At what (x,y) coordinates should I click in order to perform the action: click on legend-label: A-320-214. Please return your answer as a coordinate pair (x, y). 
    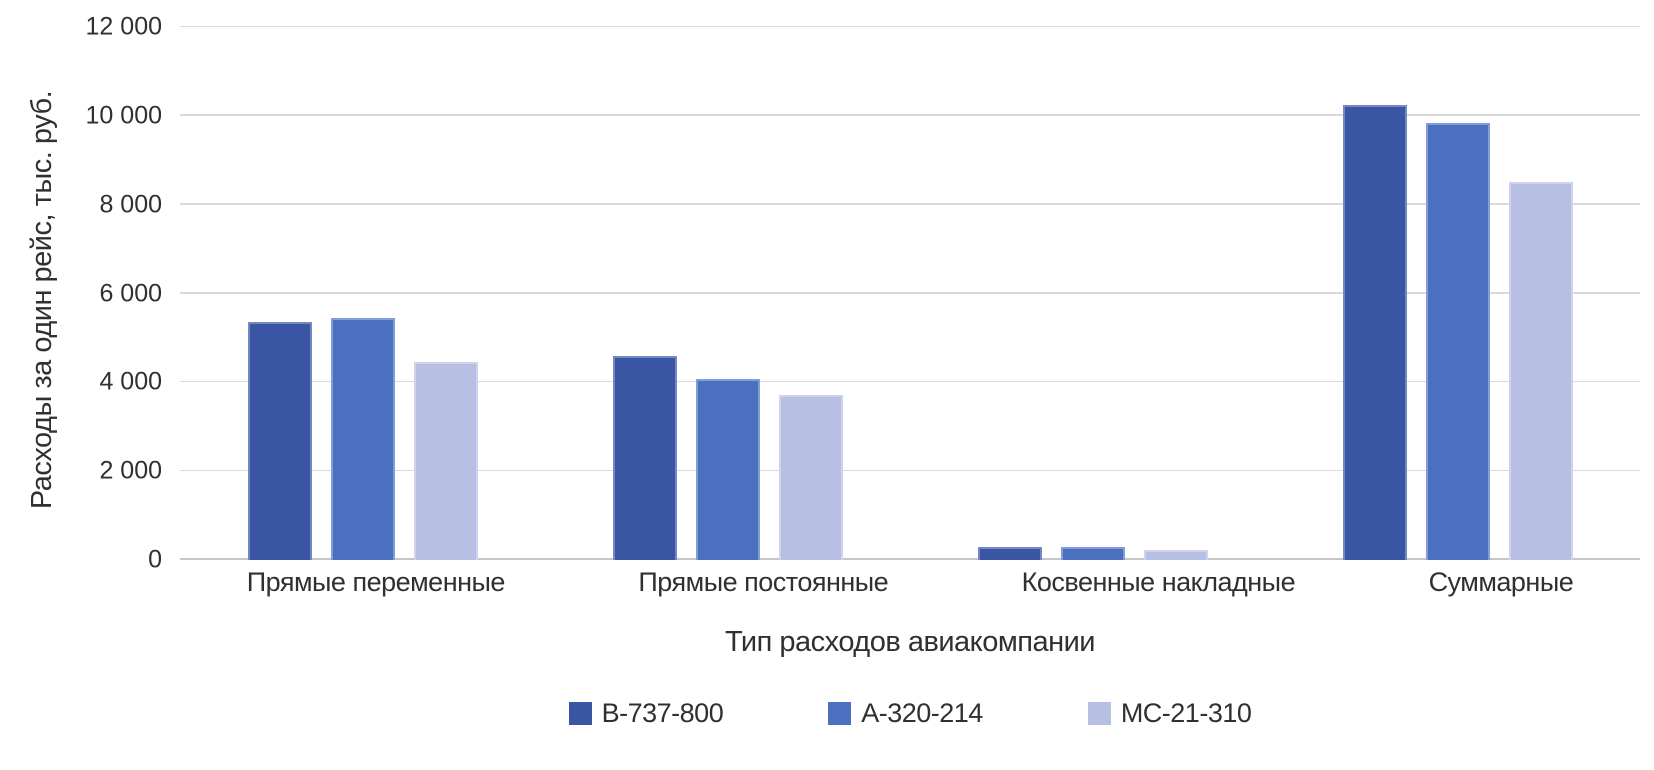
    Looking at the image, I should click on (922, 713).